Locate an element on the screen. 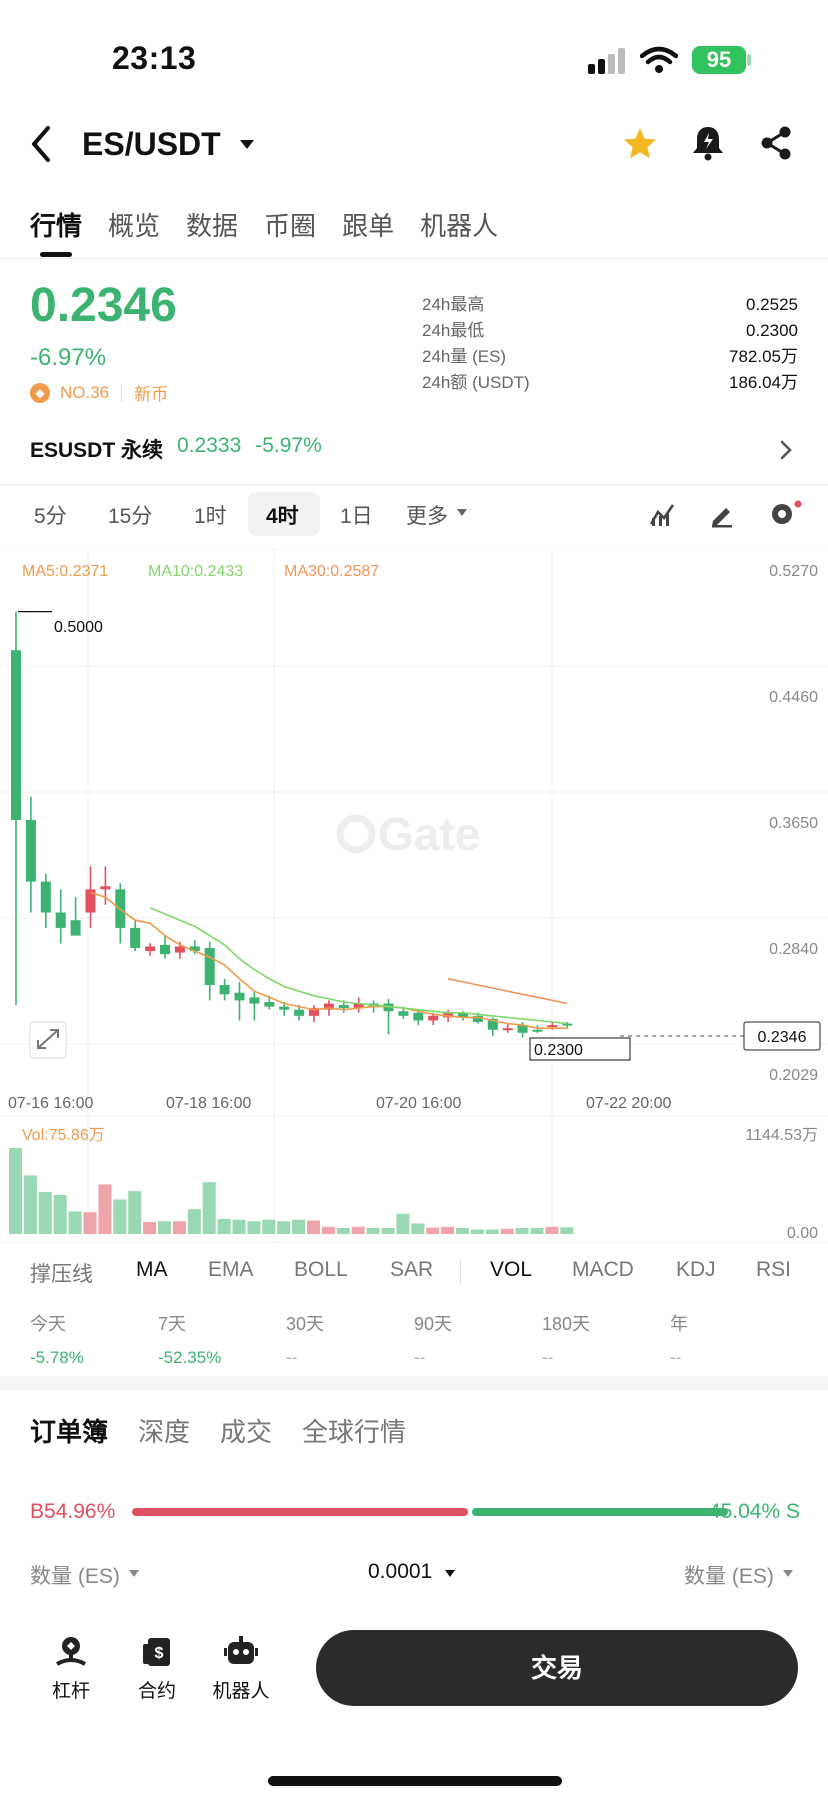 The height and width of the screenshot is (1800, 828). tab-market: 行情 is located at coordinates (56, 226).